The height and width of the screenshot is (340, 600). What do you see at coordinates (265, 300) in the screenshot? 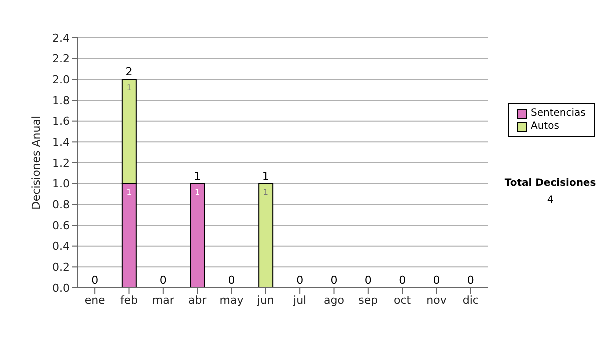
I see `x-tick-label: jun` at bounding box center [265, 300].